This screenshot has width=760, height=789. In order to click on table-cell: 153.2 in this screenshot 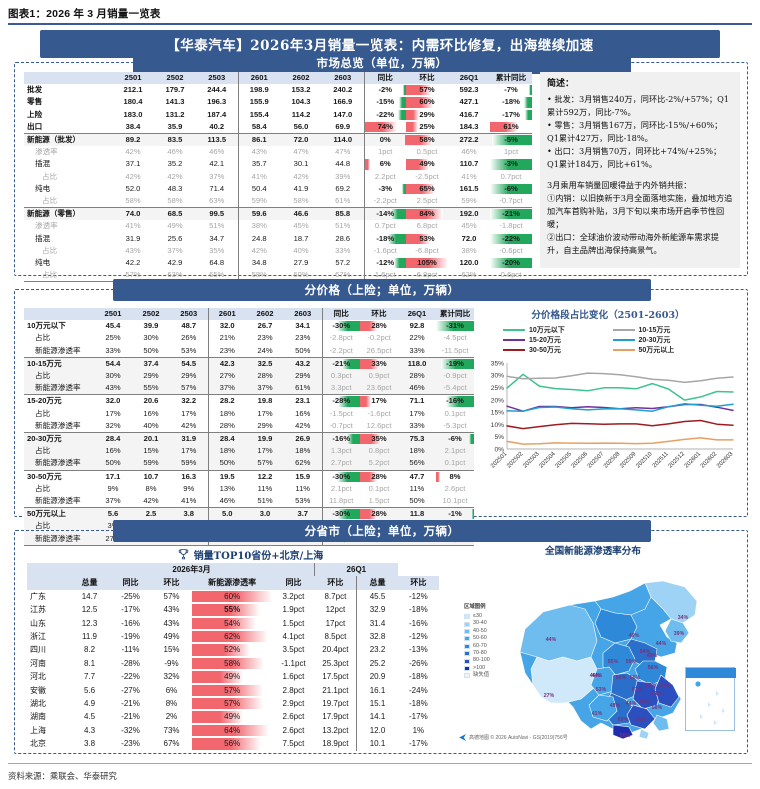, I will do `click(301, 90)`.